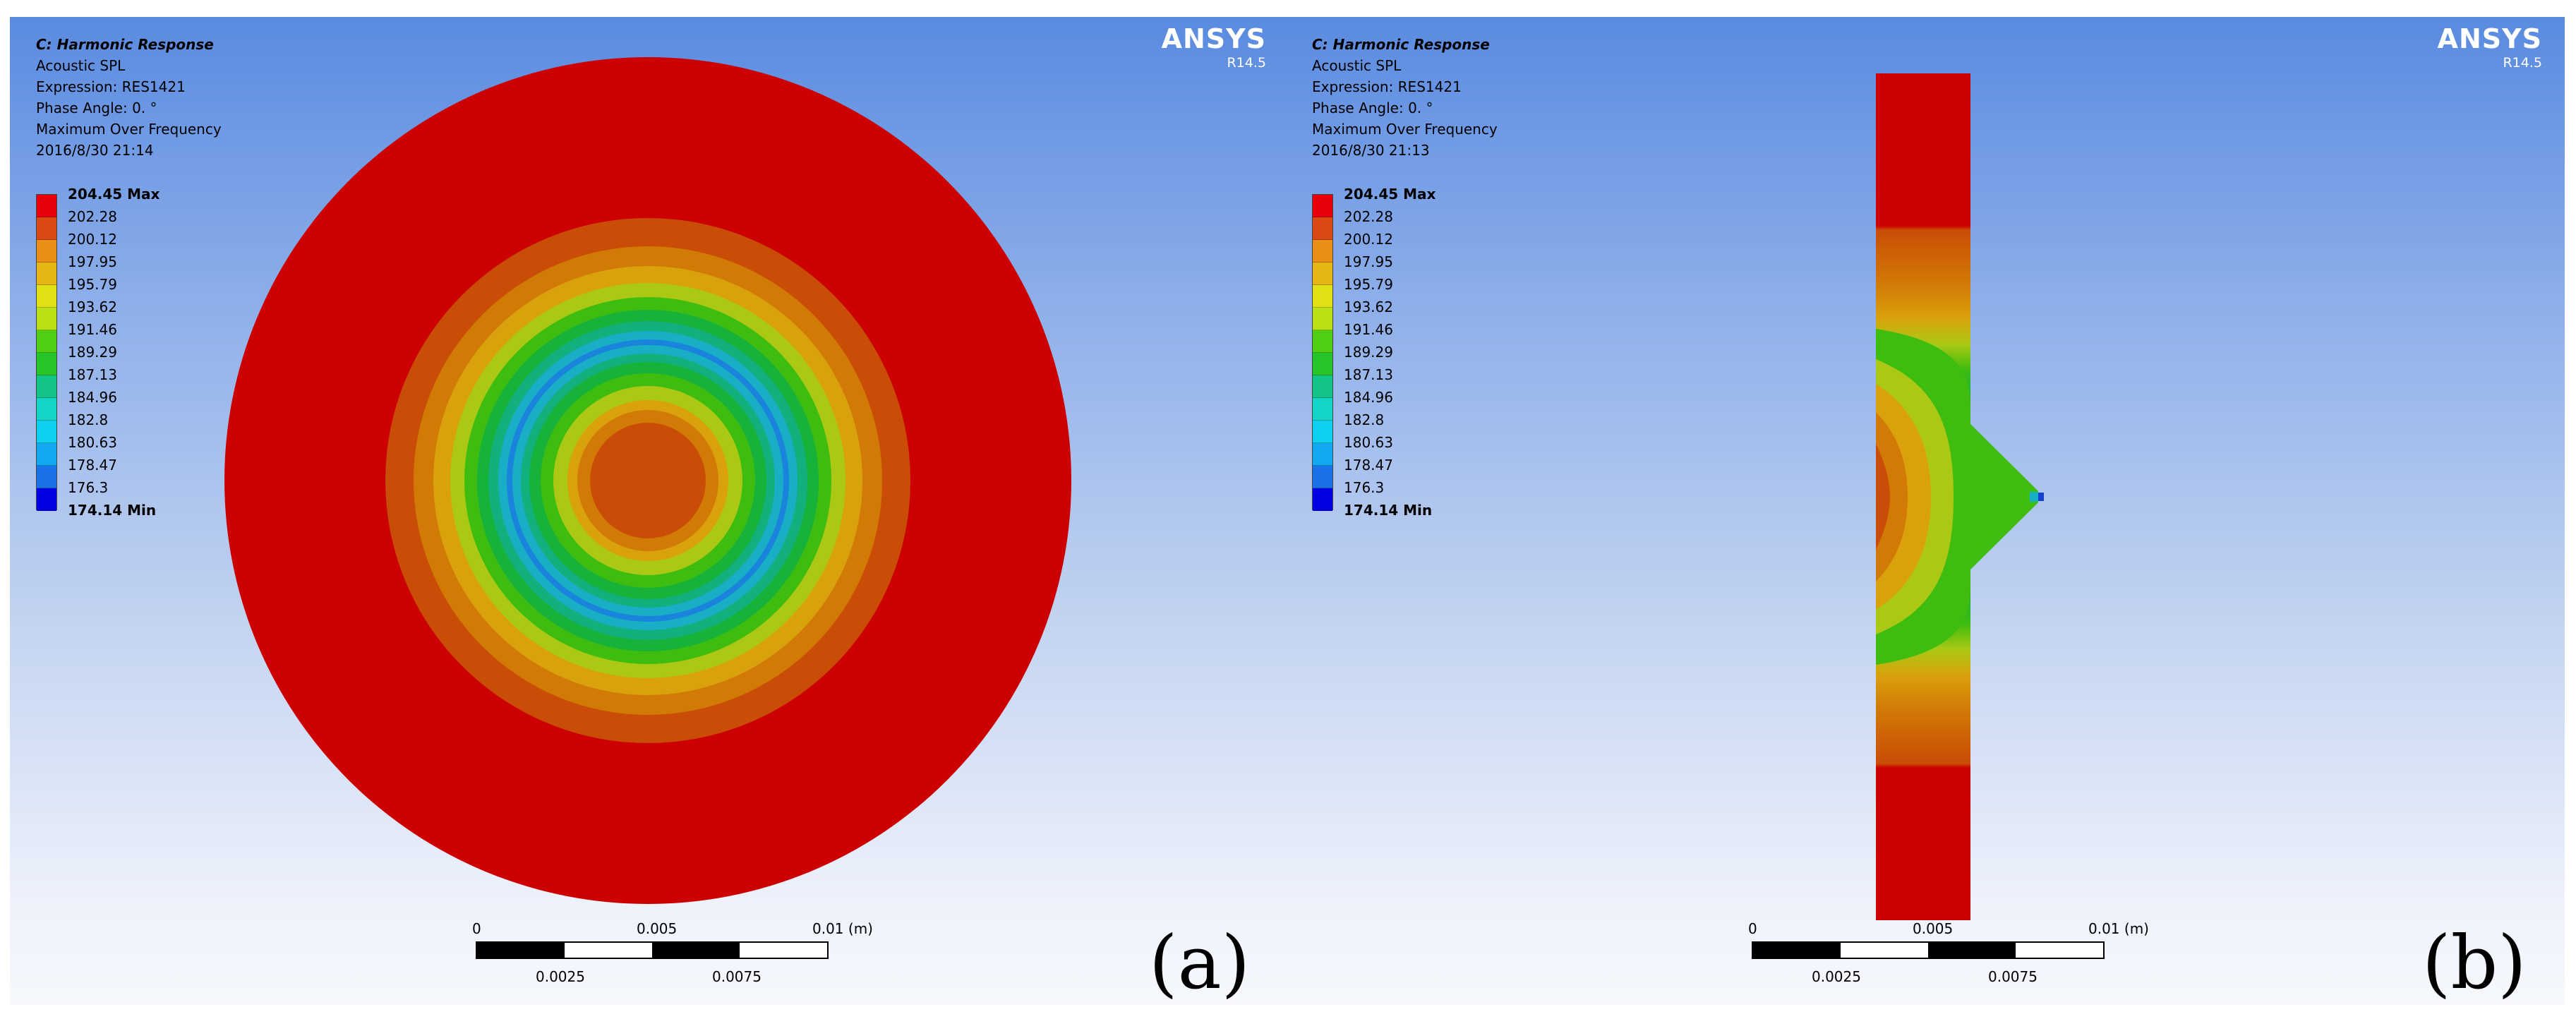  What do you see at coordinates (2474, 963) in the screenshot?
I see `figure-label: (b)` at bounding box center [2474, 963].